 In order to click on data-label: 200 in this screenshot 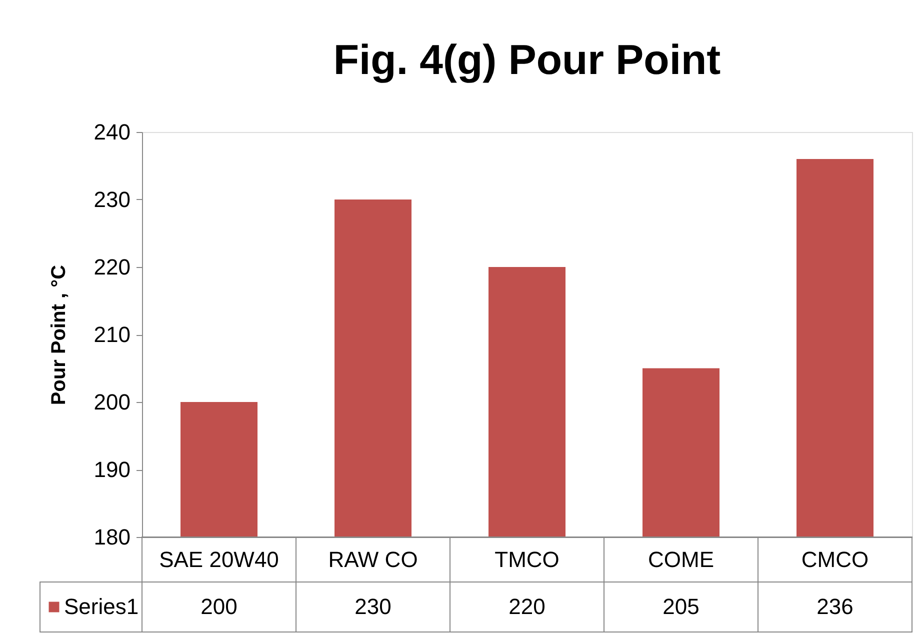, I will do `click(219, 606)`.